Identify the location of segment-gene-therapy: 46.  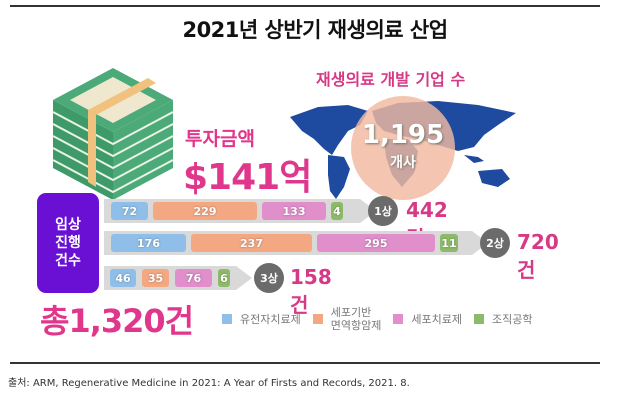
(123, 278).